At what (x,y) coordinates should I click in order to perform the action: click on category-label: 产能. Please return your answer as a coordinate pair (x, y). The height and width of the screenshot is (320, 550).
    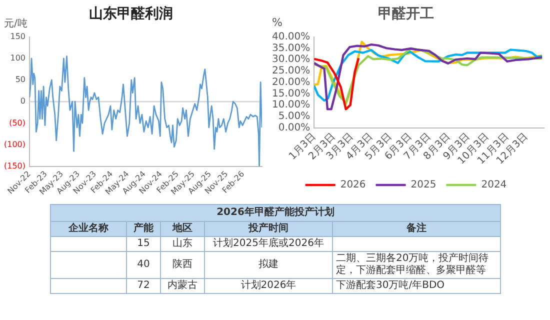
    Looking at the image, I should click on (143, 229).